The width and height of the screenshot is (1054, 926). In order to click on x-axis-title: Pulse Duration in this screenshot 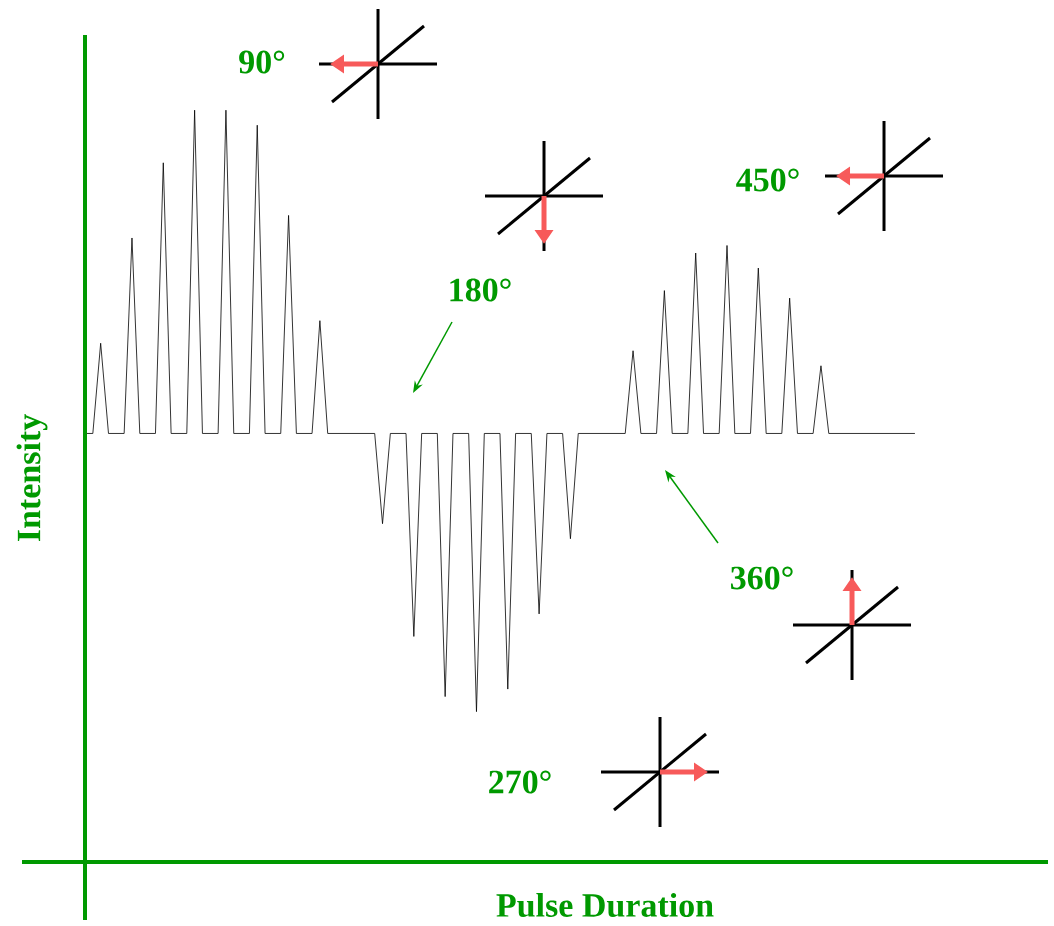, I will do `click(605, 905)`.